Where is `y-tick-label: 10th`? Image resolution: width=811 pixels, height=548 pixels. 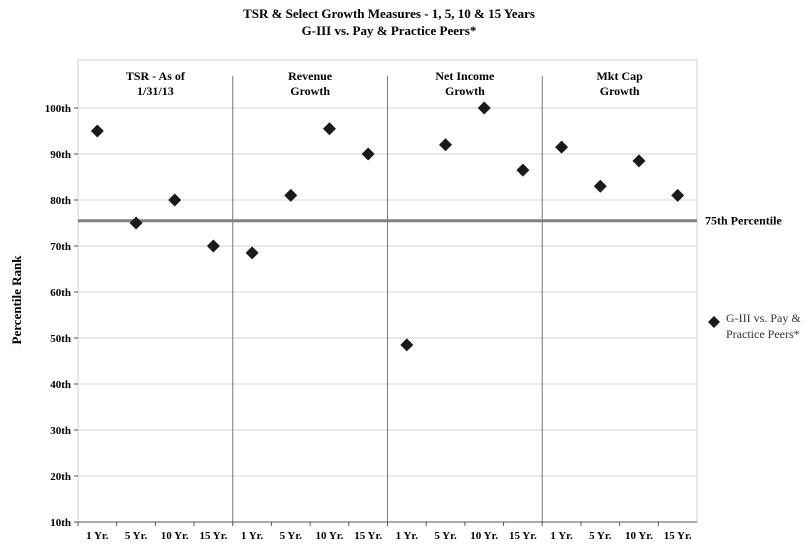 y-tick-label: 10th is located at coordinates (60, 523).